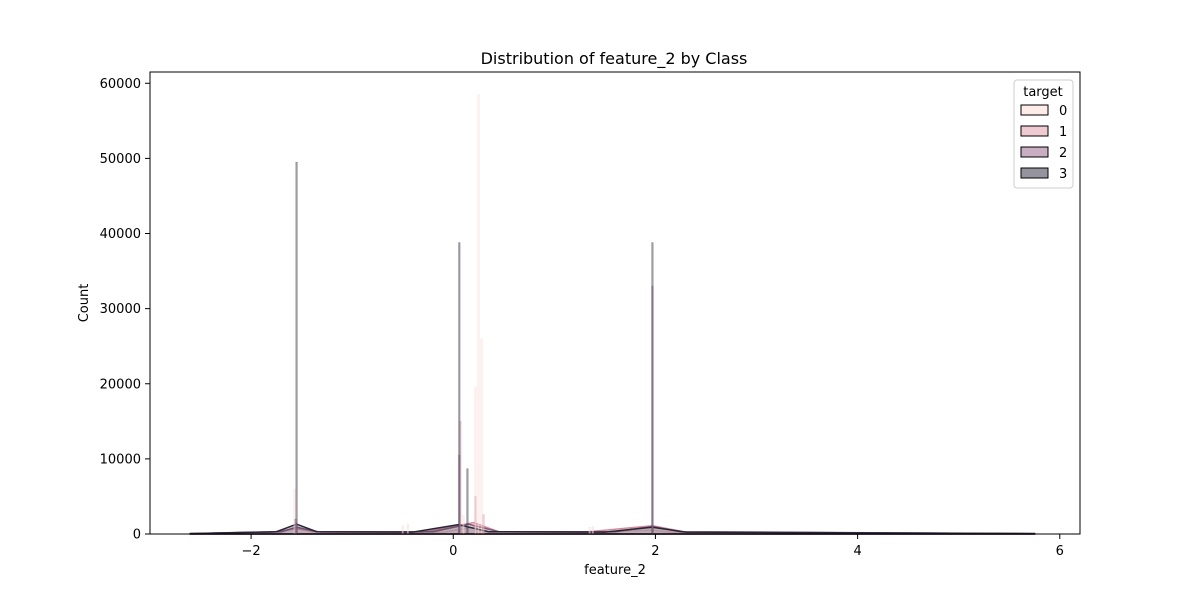  I want to click on legend-title: target, so click(1043, 92).